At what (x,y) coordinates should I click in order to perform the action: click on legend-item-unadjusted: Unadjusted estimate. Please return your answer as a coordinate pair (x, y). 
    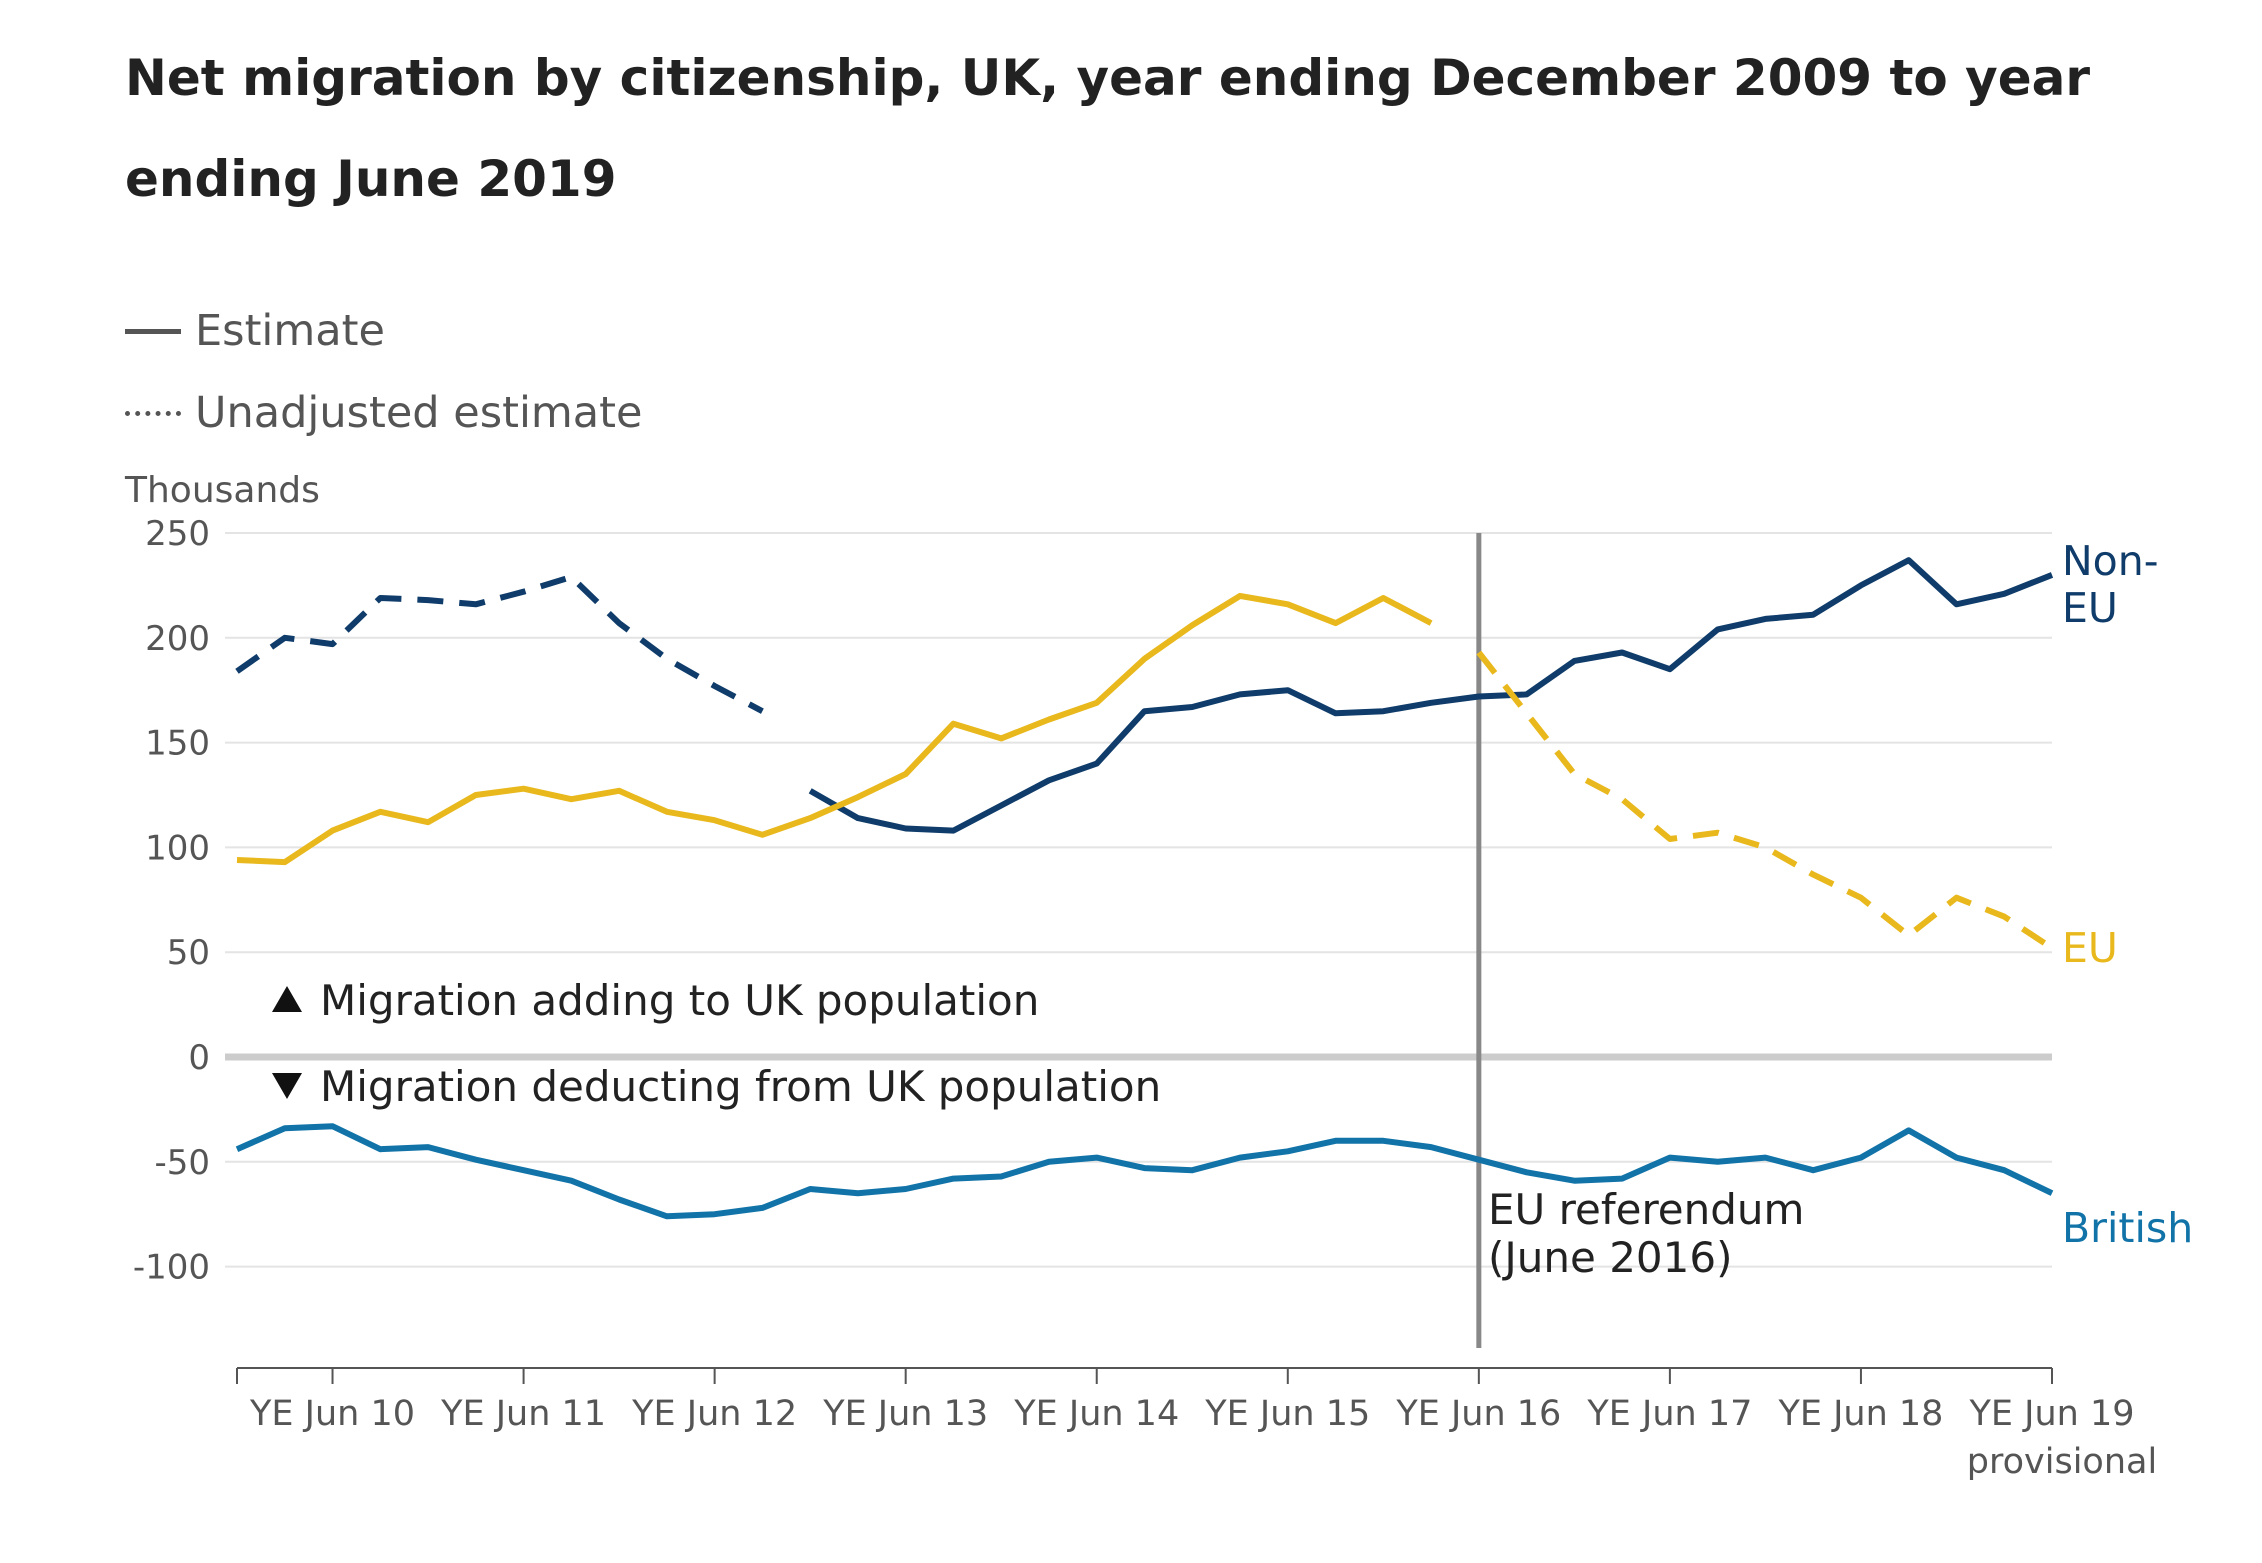
    Looking at the image, I should click on (383, 413).